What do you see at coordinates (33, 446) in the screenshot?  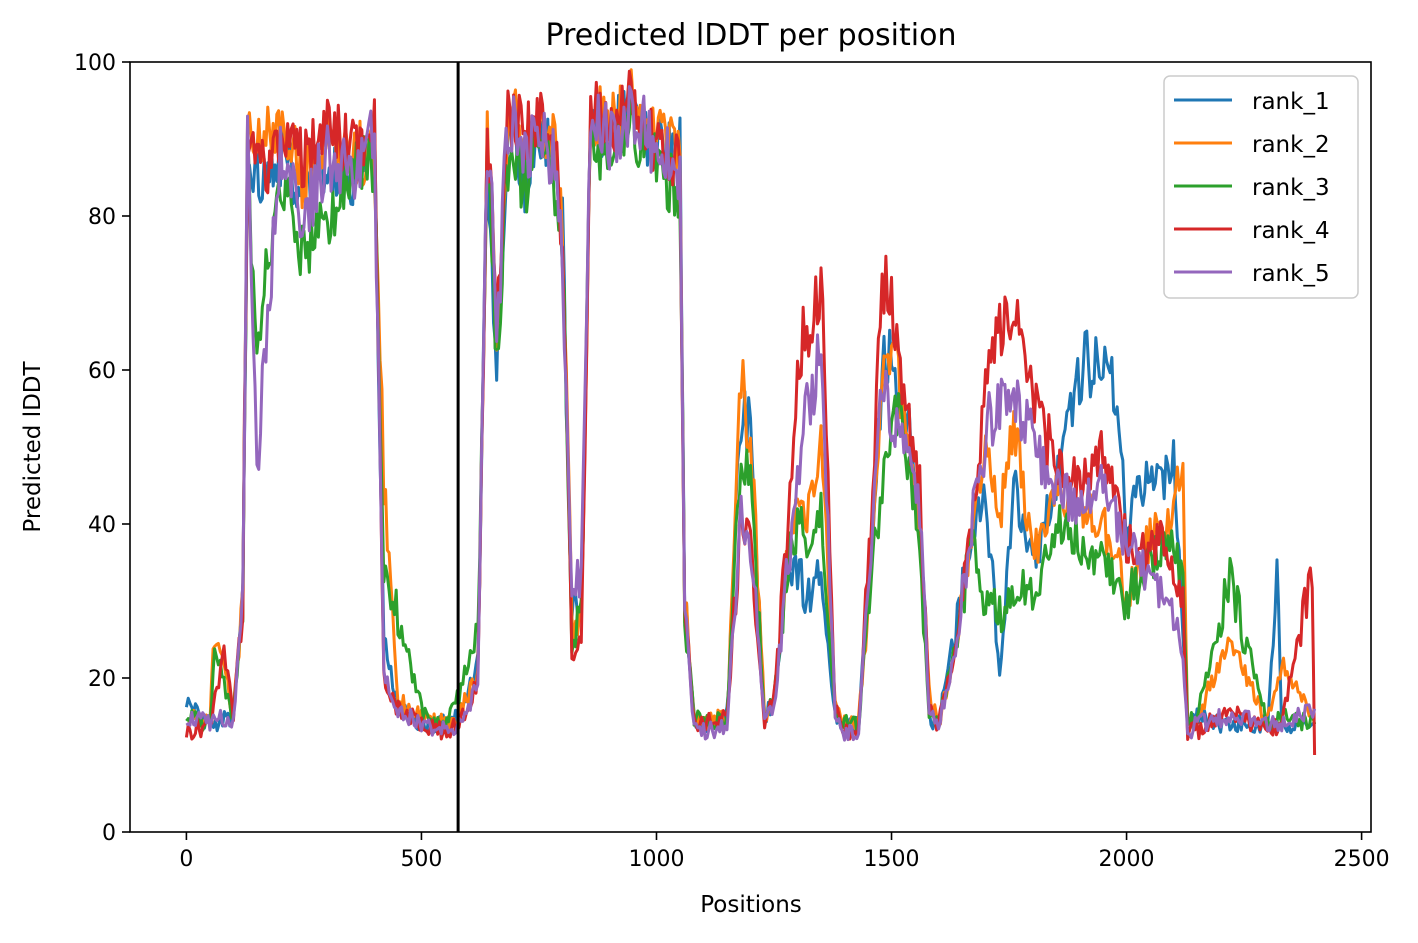 I see `y-axis-label: Predicted lDDT` at bounding box center [33, 446].